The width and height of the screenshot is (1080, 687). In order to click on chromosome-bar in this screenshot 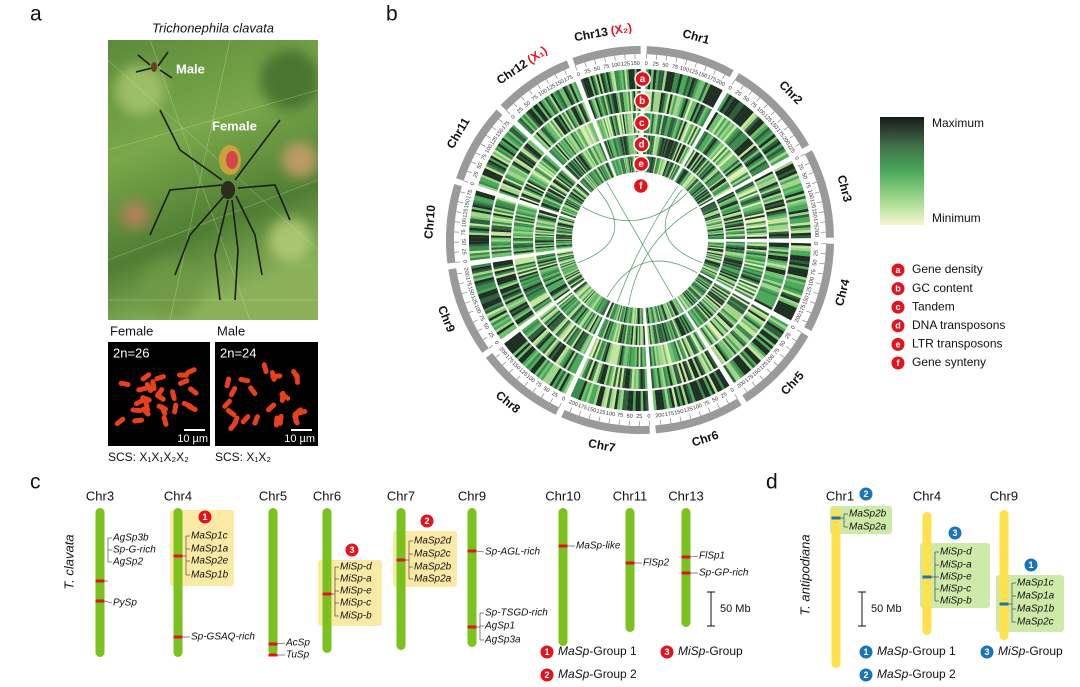, I will do `click(836, 588)`.